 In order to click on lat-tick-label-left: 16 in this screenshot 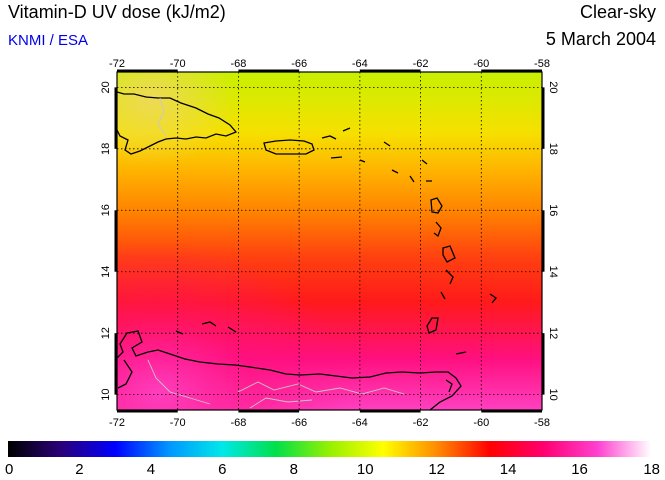, I will do `click(106, 210)`.